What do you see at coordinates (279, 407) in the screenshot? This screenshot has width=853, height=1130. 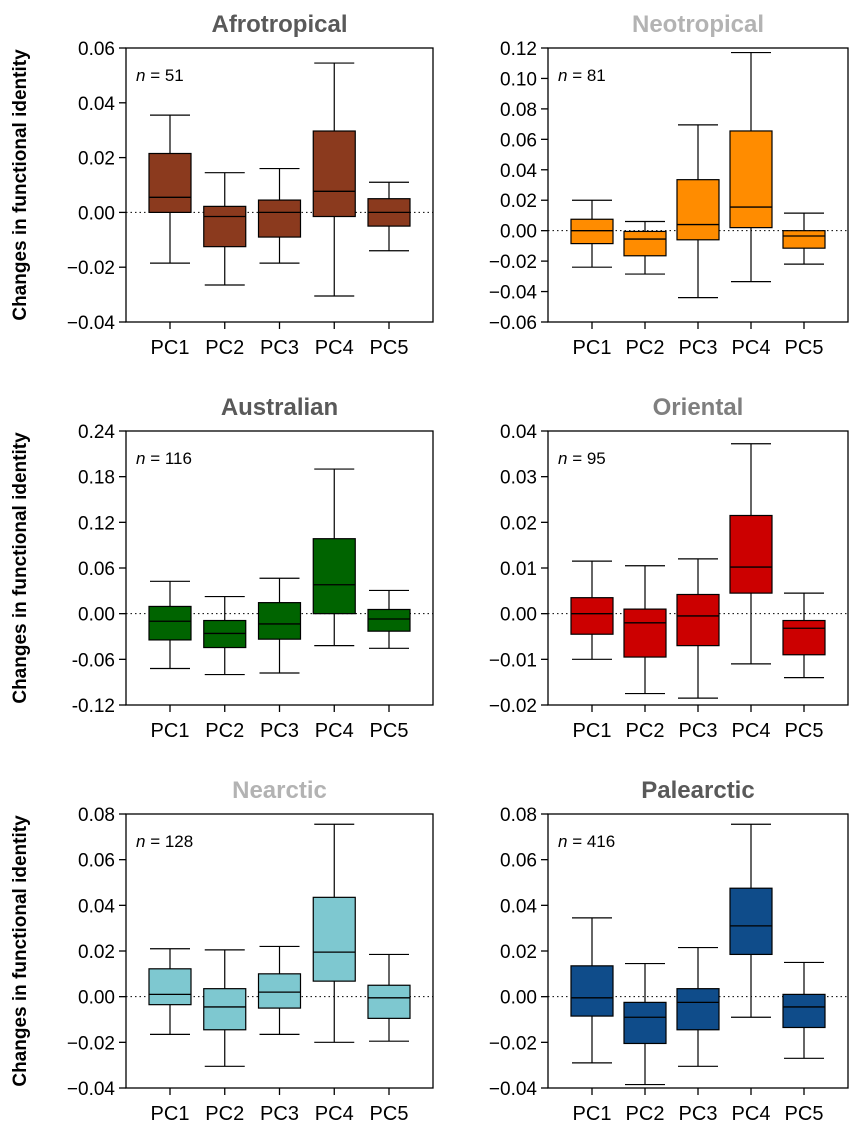 I see `chart-title: Australian` at bounding box center [279, 407].